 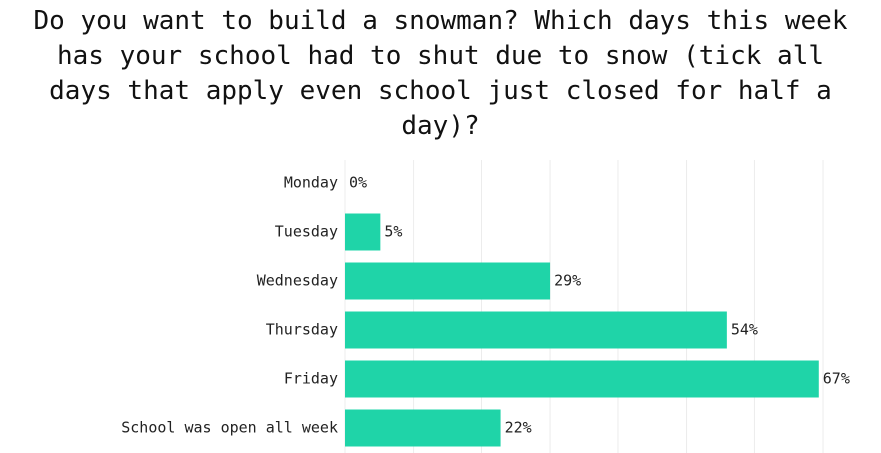 I want to click on value-label: 54%, so click(x=744, y=330).